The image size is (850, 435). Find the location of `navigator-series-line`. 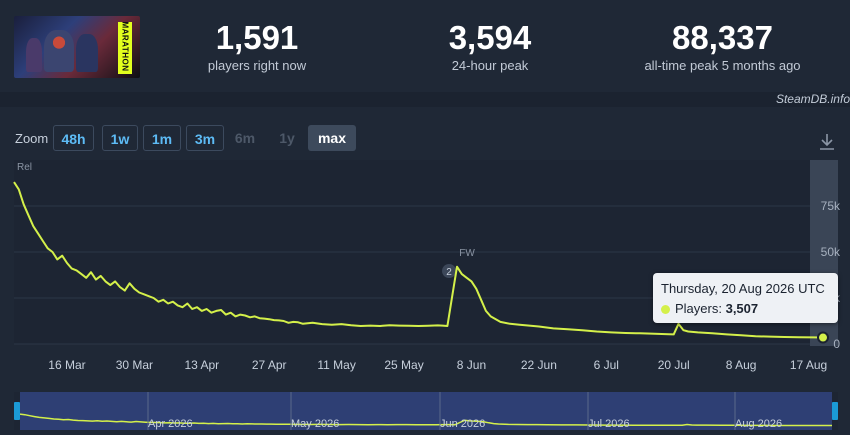

navigator-series-line is located at coordinates (425, 420).